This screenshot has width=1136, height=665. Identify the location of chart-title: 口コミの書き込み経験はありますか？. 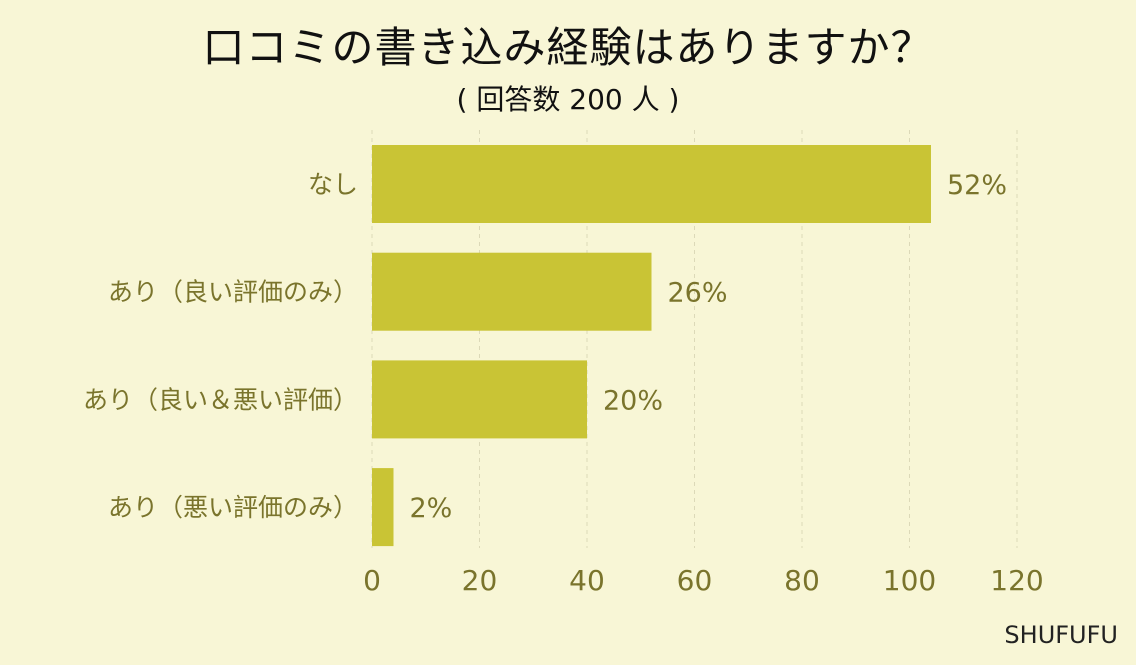
(568, 47).